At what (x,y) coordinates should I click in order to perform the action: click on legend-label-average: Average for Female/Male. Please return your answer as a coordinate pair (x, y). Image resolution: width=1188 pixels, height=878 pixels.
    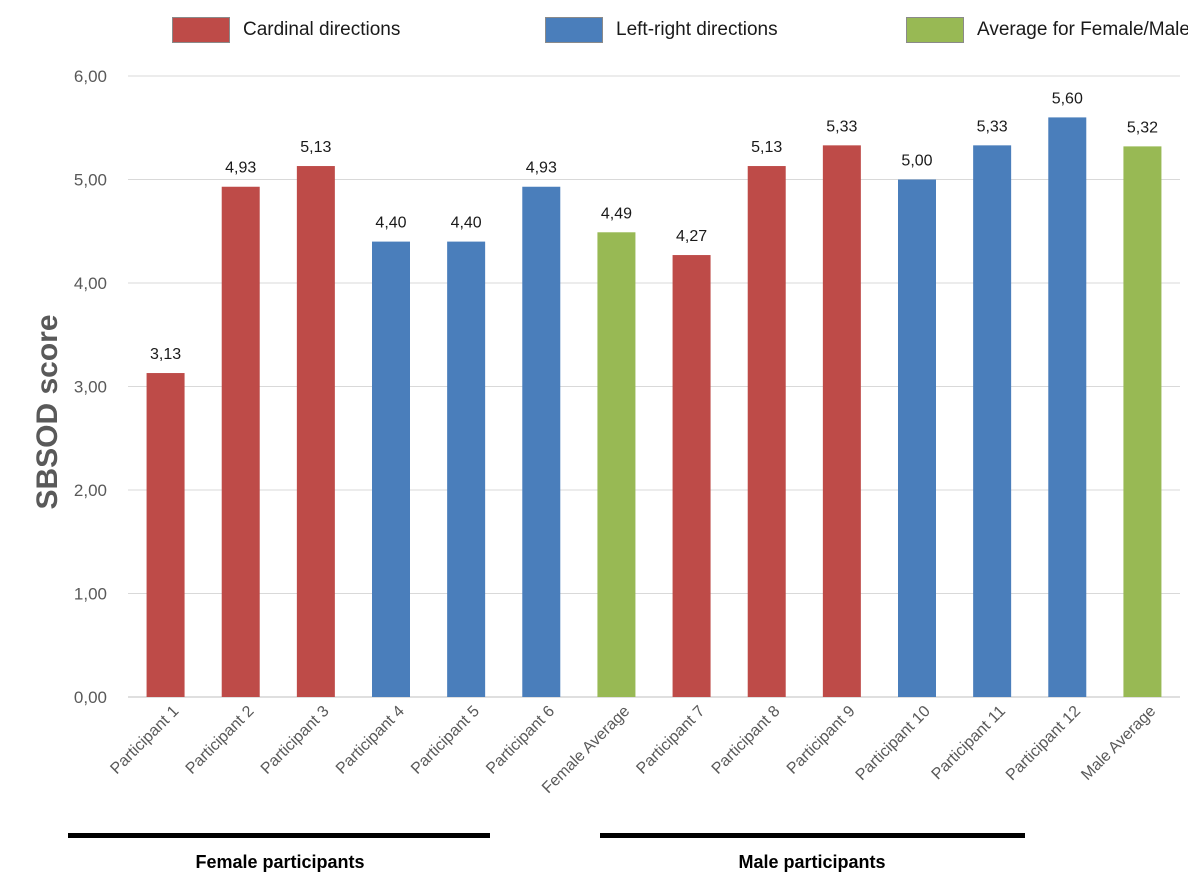
    Looking at the image, I should click on (1082, 29).